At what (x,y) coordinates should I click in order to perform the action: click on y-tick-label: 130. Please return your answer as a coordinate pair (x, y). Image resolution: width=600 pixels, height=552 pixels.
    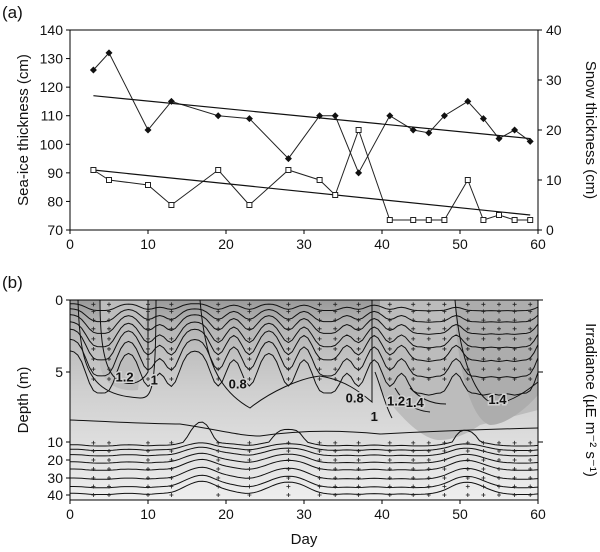
    Looking at the image, I should click on (52, 59).